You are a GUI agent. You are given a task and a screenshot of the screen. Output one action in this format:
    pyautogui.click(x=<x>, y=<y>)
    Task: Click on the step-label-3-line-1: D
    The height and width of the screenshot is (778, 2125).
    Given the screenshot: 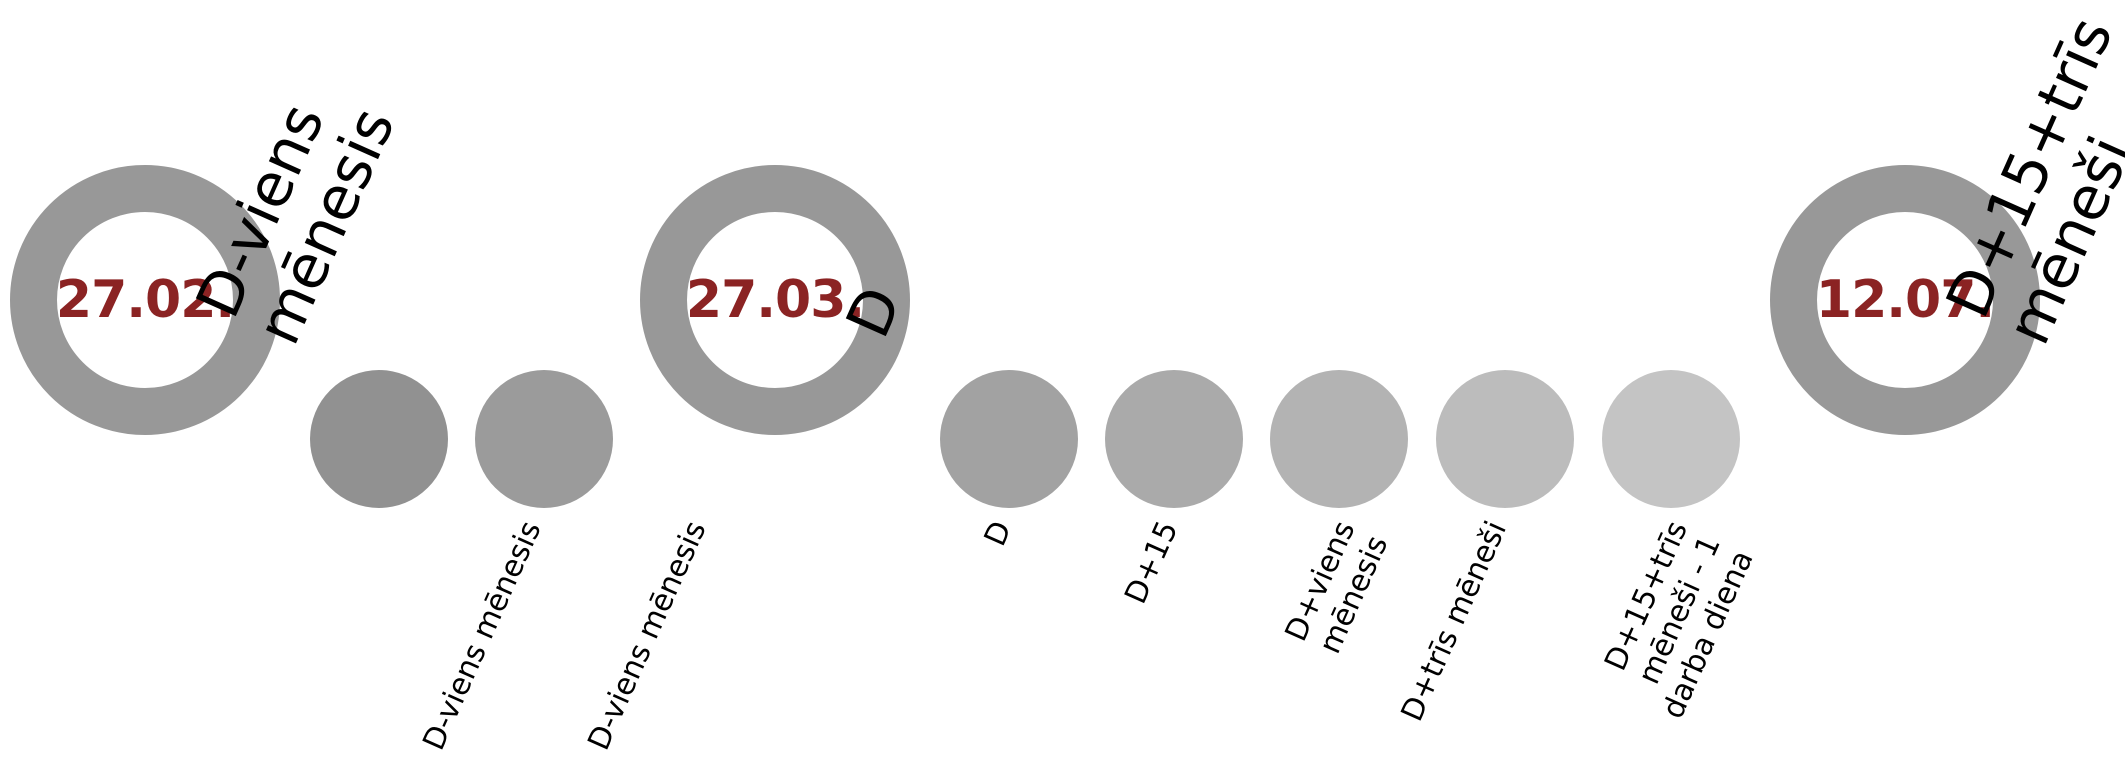 What is the action you would take?
    pyautogui.click(x=998, y=534)
    